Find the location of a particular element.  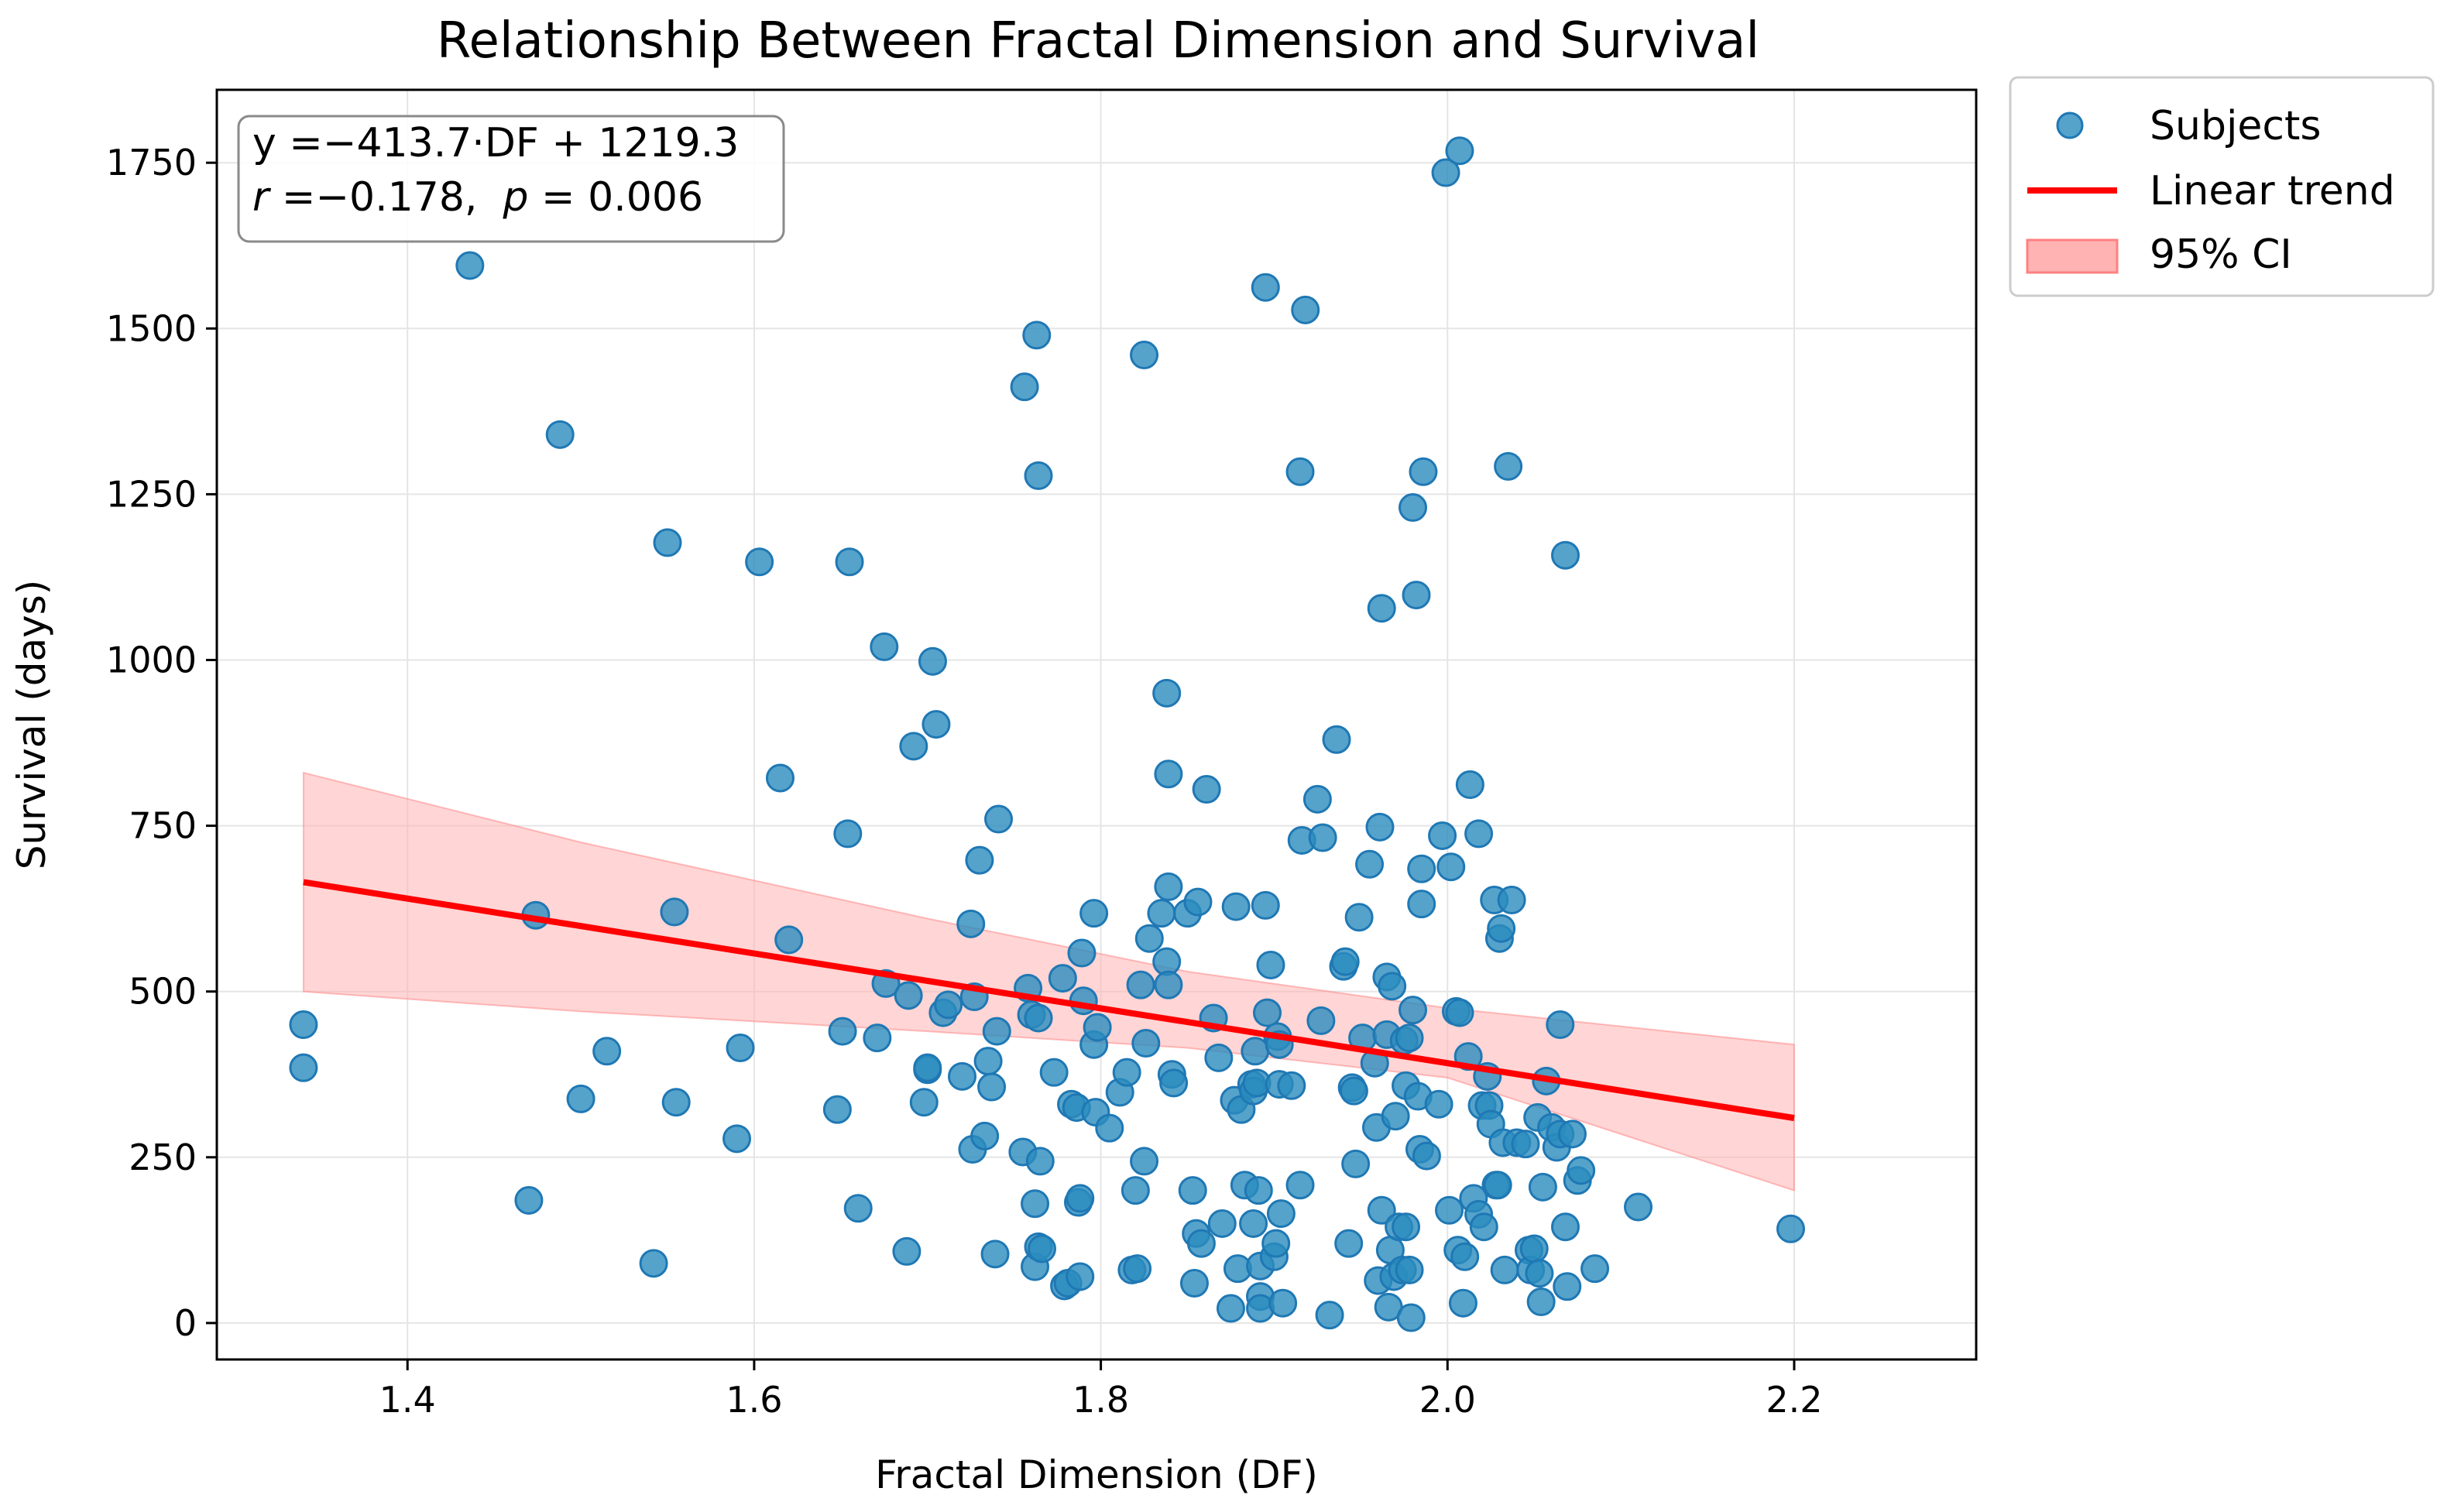

y-axis-ticks: 0 250 500 750 1000 1250 1500 1750 is located at coordinates (161, 743).